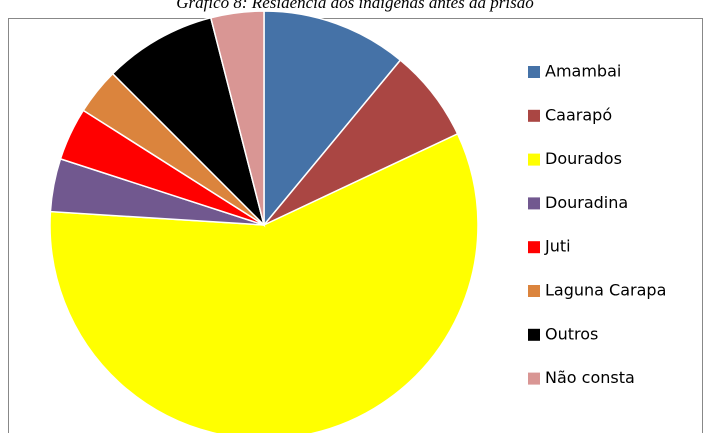  I want to click on legend-label: Não consta, so click(590, 377).